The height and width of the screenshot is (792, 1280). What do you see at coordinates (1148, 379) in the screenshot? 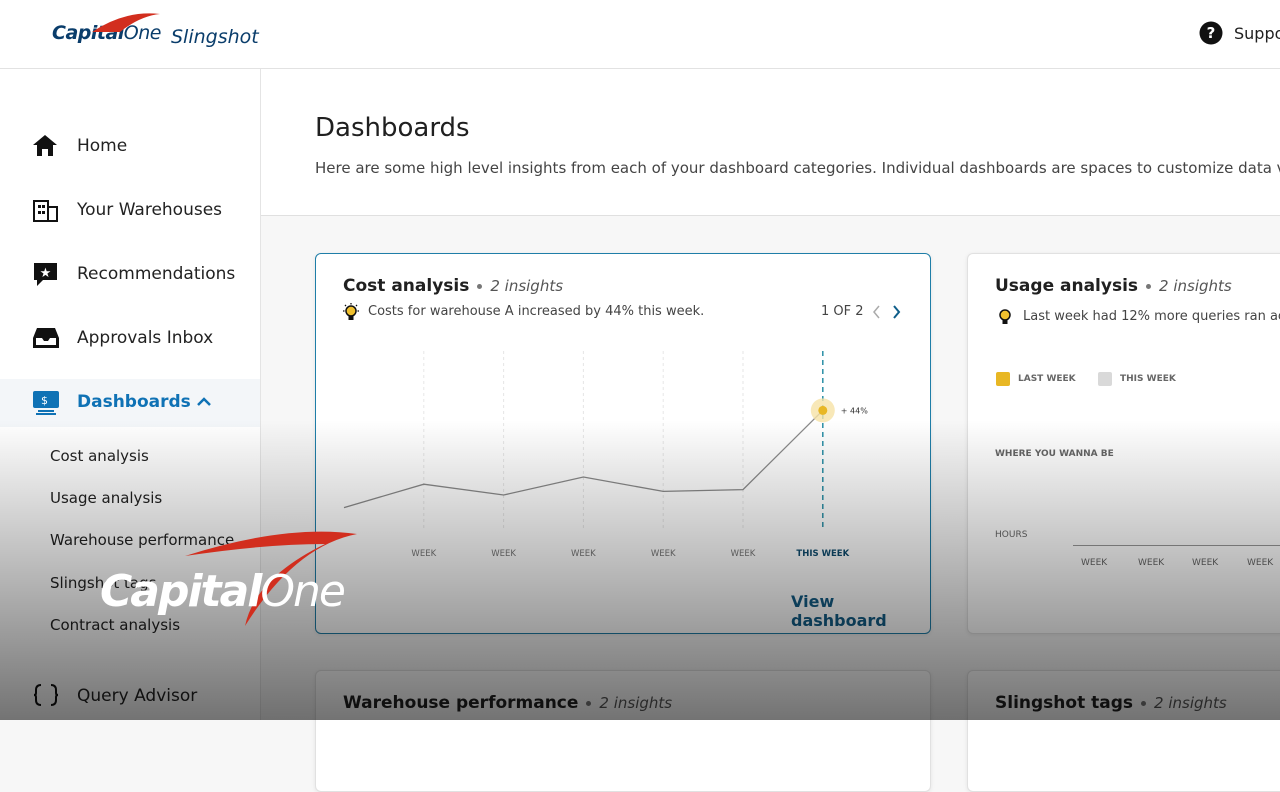
I see `legend-label: THIS WEEK` at bounding box center [1148, 379].